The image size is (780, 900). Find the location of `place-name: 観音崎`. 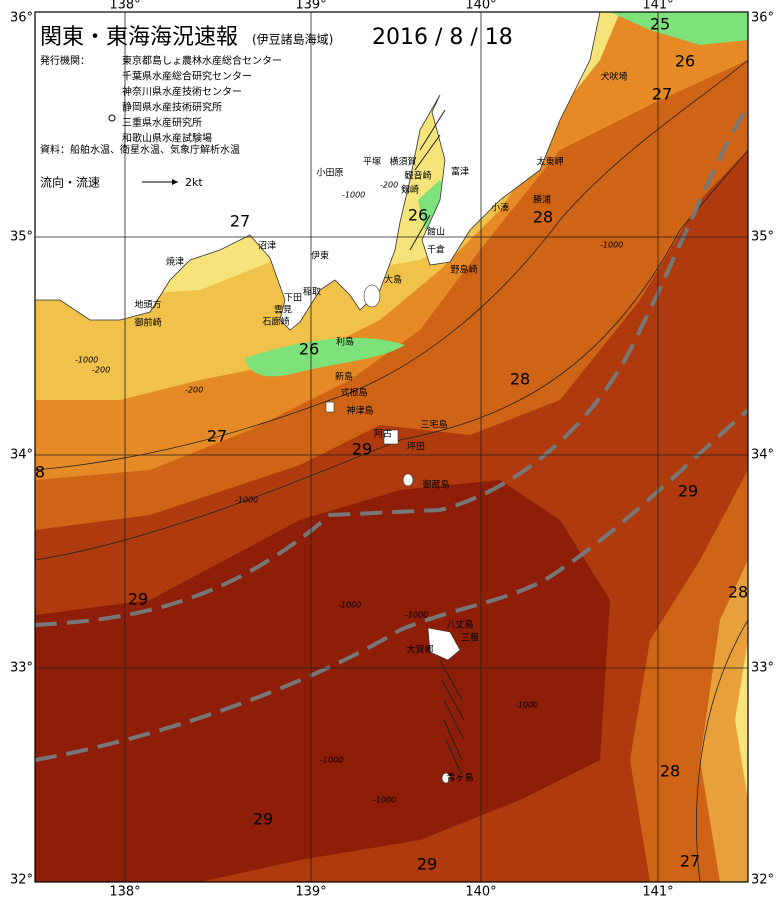

place-name: 観音崎 is located at coordinates (417, 176).